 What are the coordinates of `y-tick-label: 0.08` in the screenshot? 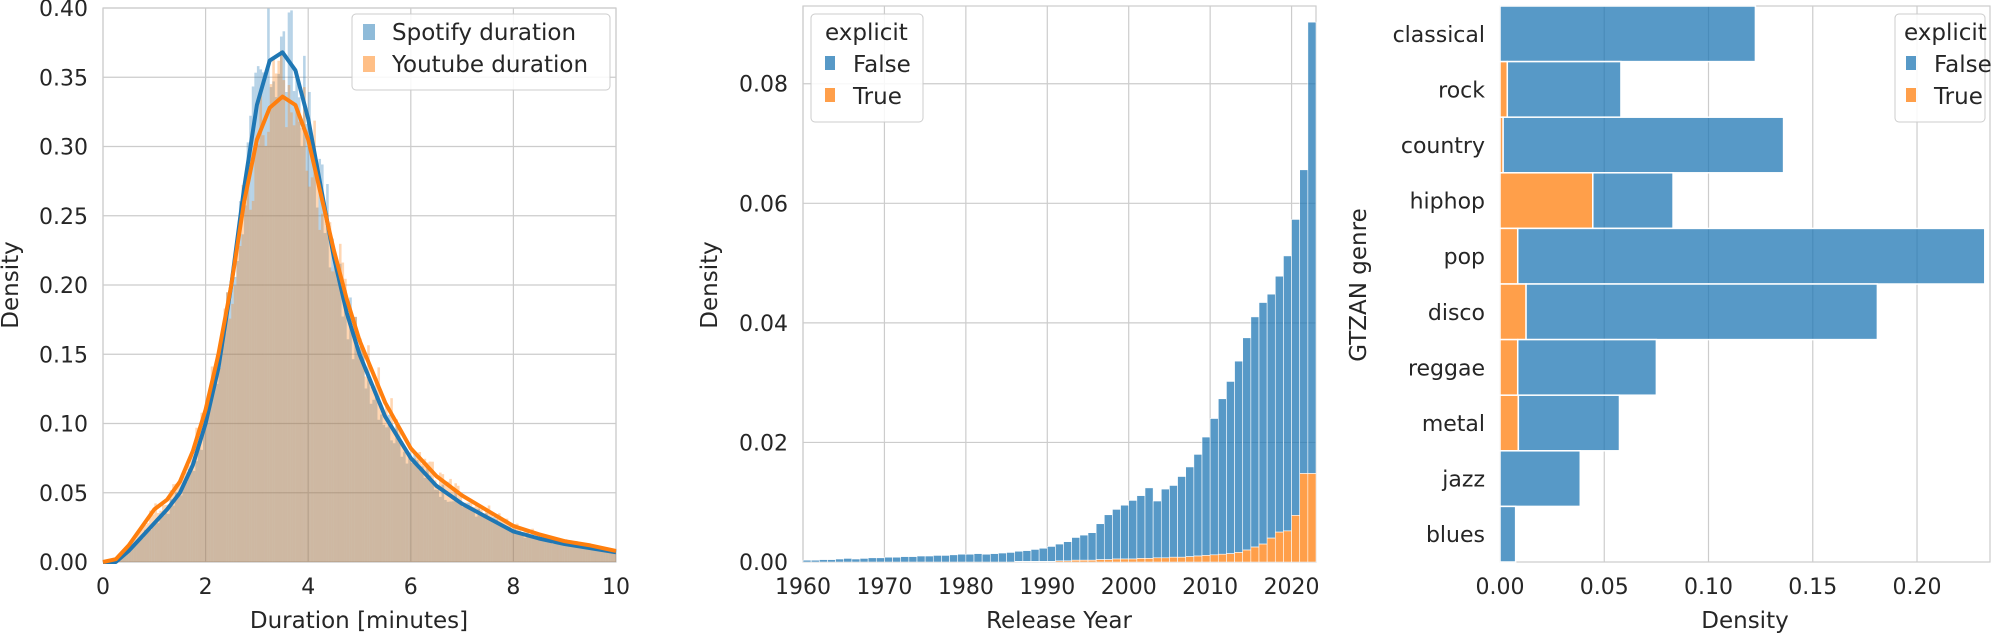 It's located at (763, 85).